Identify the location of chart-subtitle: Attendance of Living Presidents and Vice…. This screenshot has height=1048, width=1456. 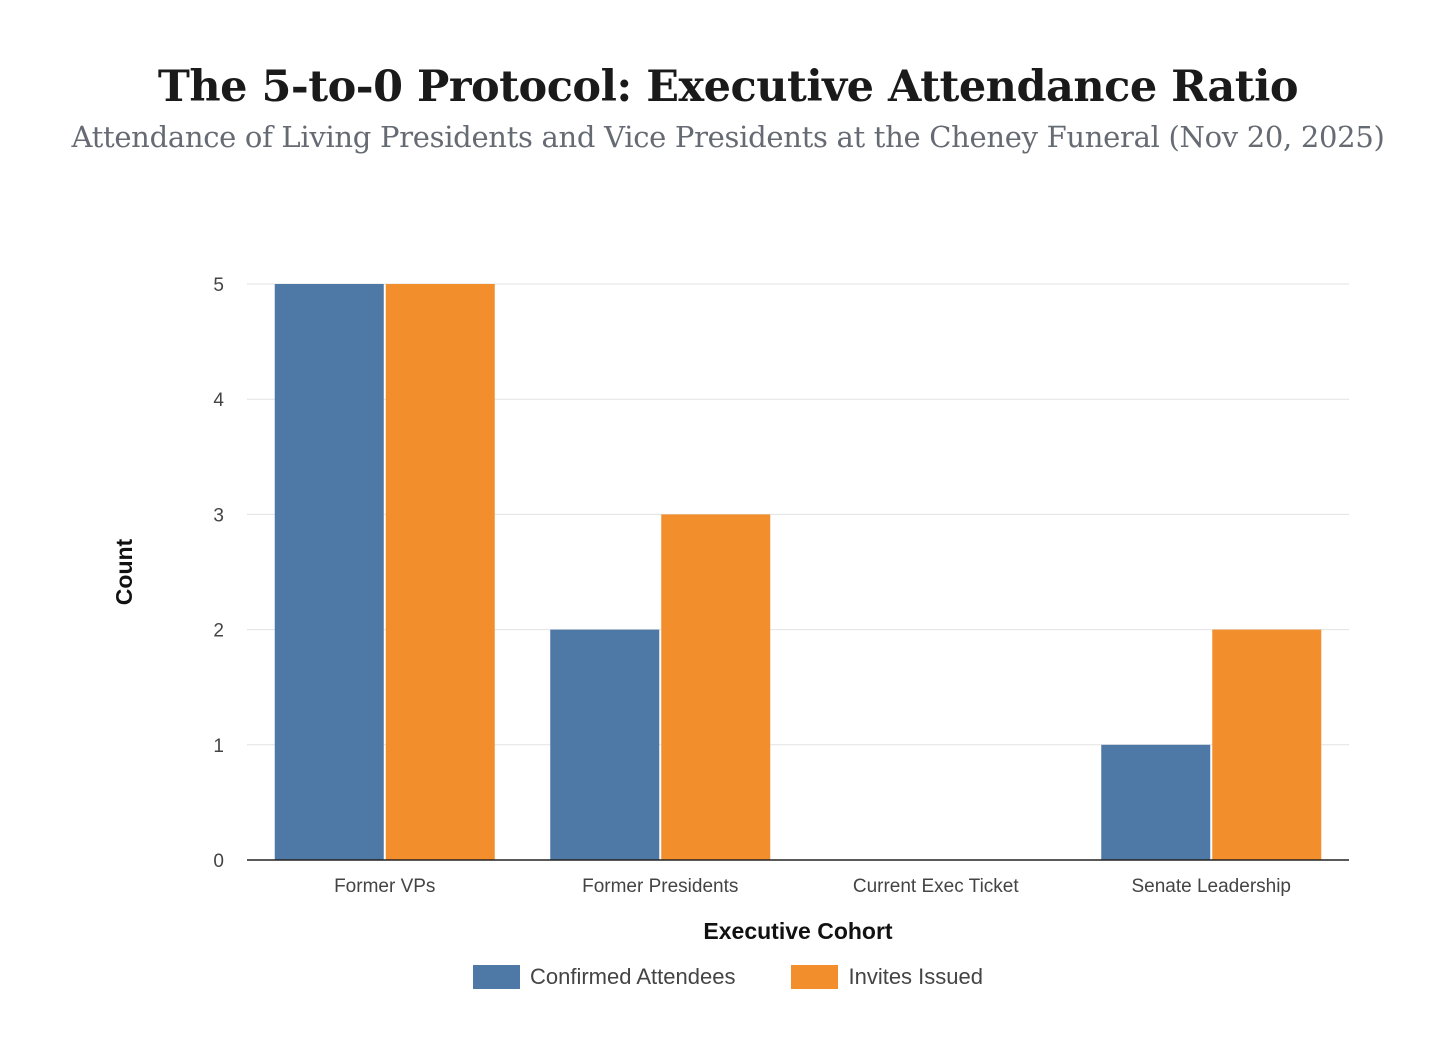
(728, 137).